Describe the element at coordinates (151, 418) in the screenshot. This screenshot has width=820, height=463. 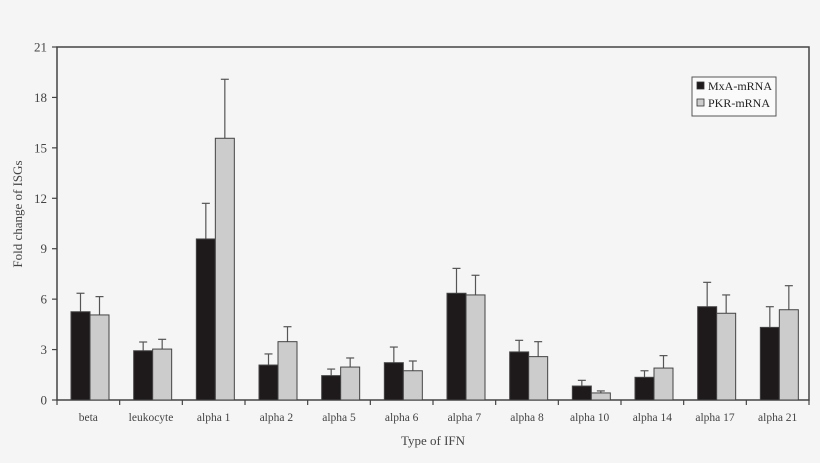
I see `x-tick-label: leukocyte` at that location.